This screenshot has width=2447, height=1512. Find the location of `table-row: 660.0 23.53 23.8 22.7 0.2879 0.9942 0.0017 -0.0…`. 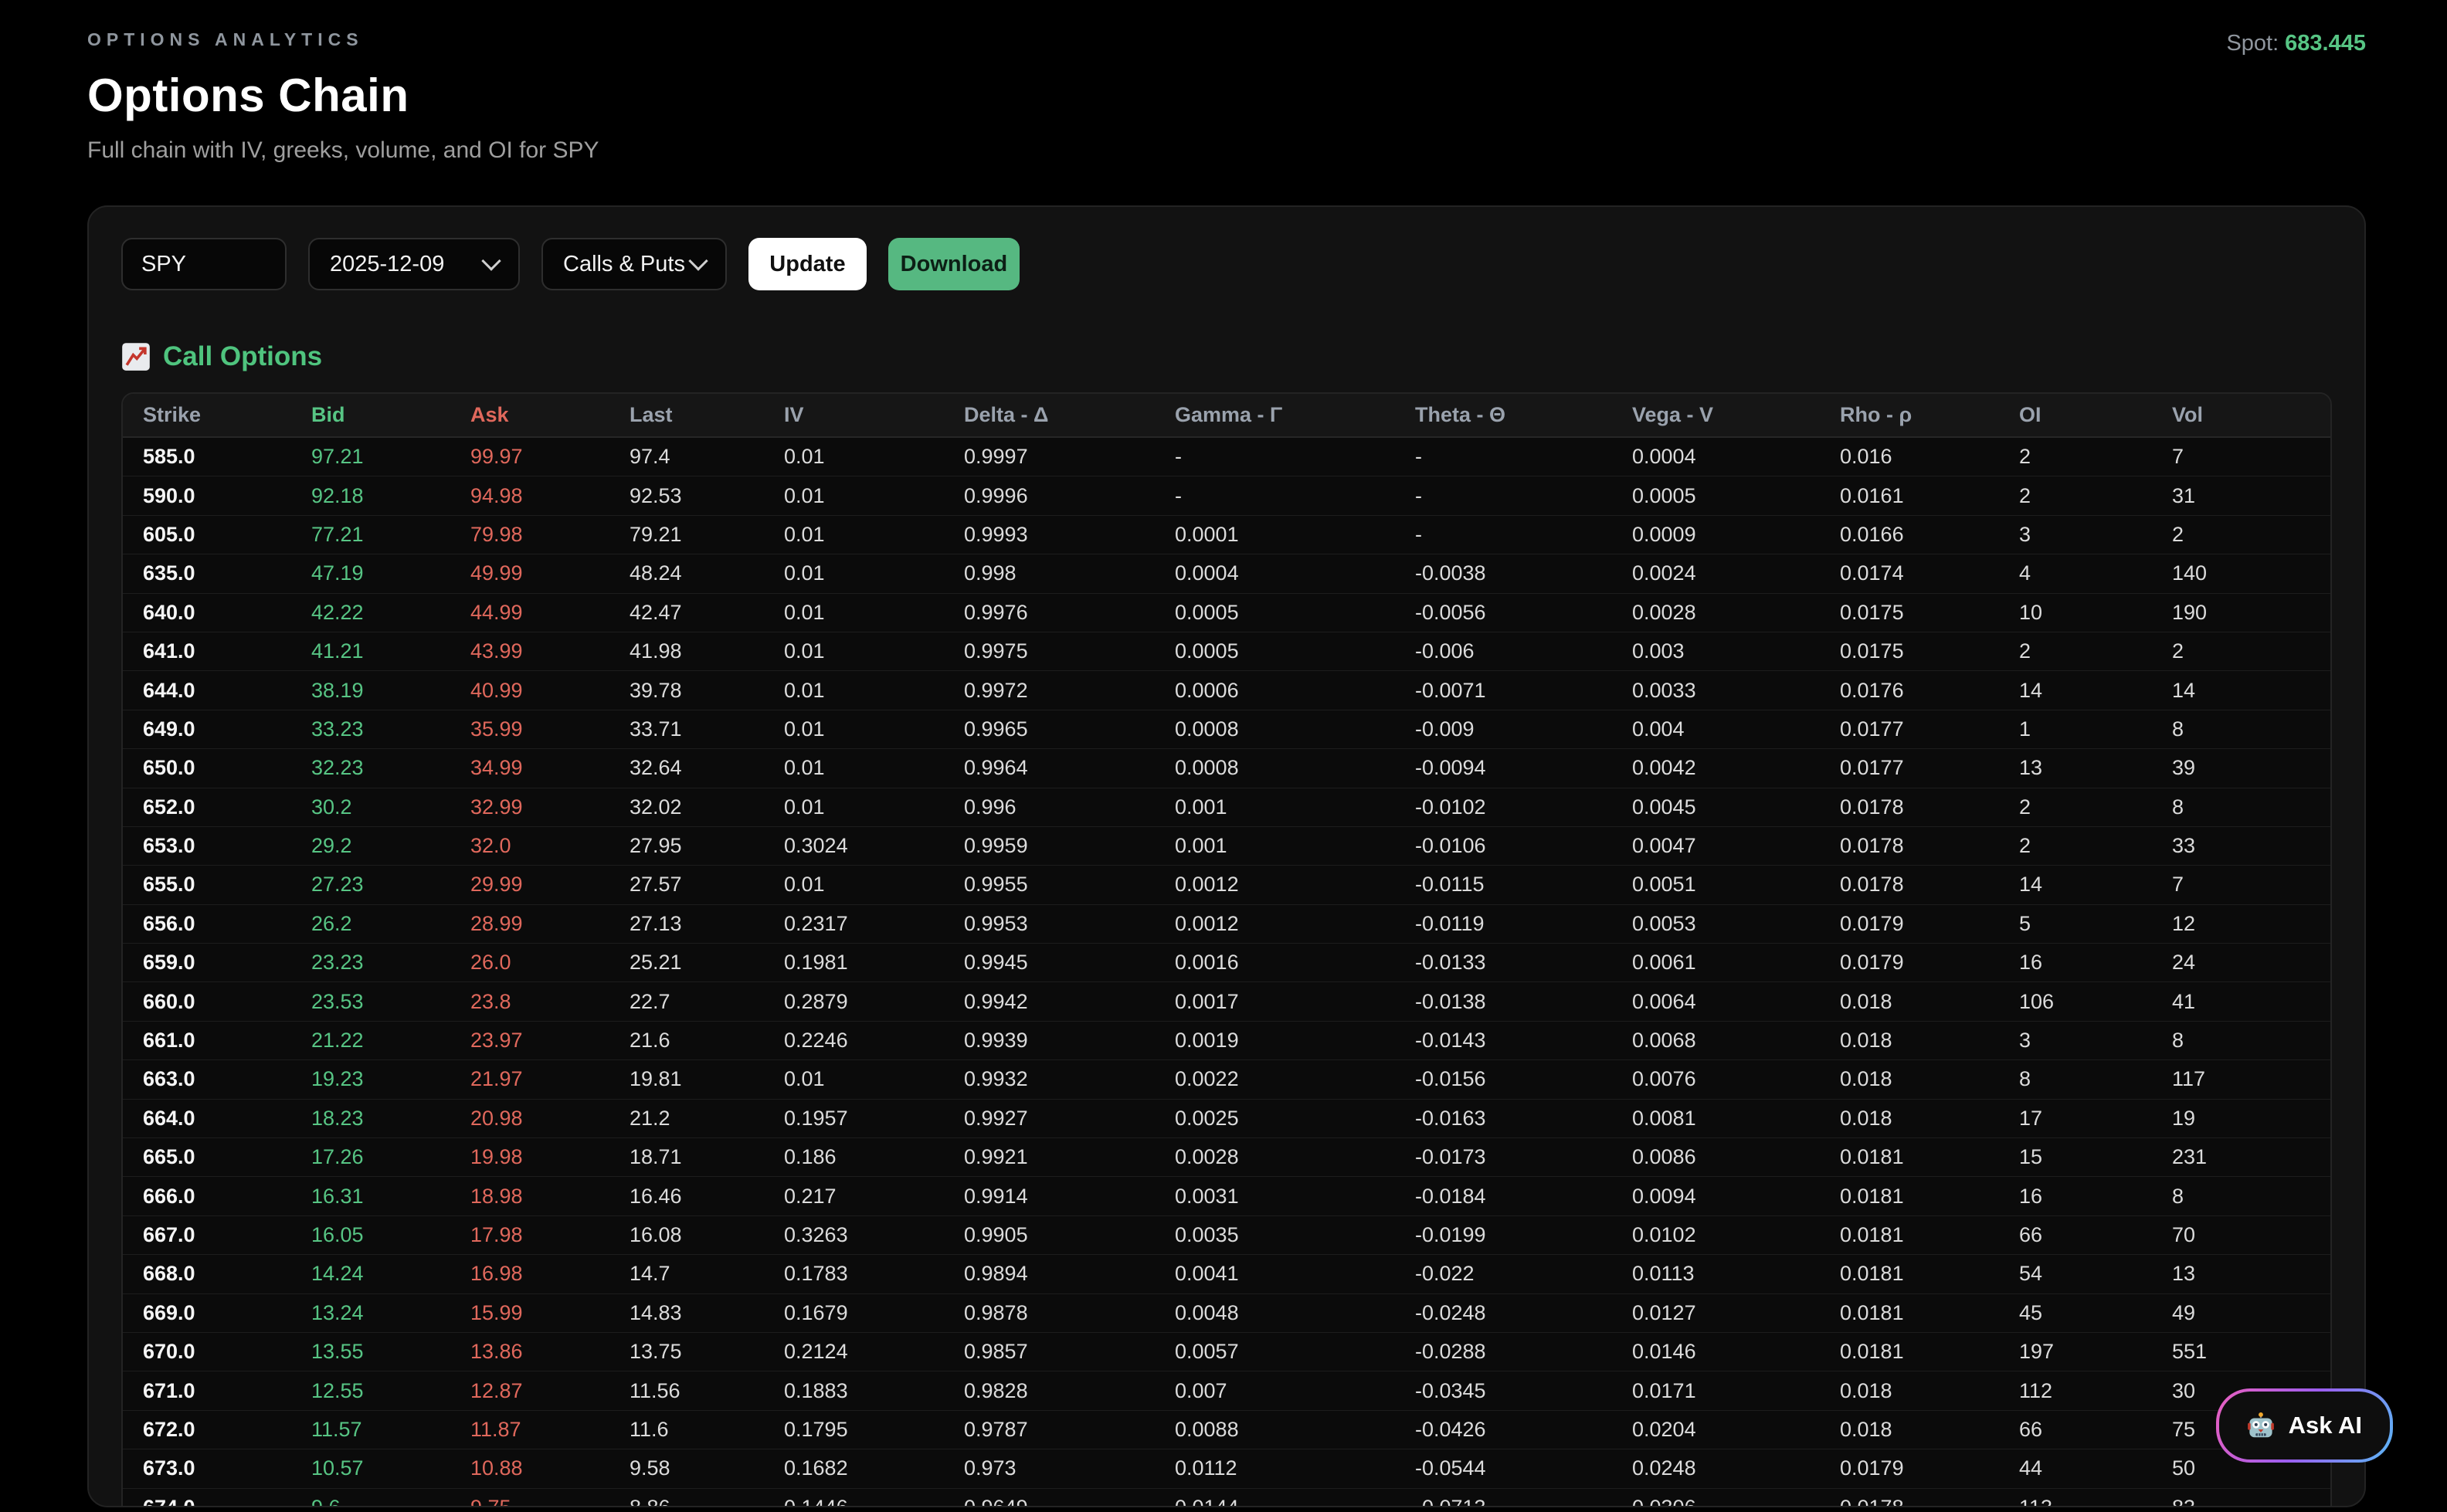

table-row: 660.0 23.53 23.8 22.7 0.2879 0.9942 0.0017 -0.0… is located at coordinates (1226, 1002).